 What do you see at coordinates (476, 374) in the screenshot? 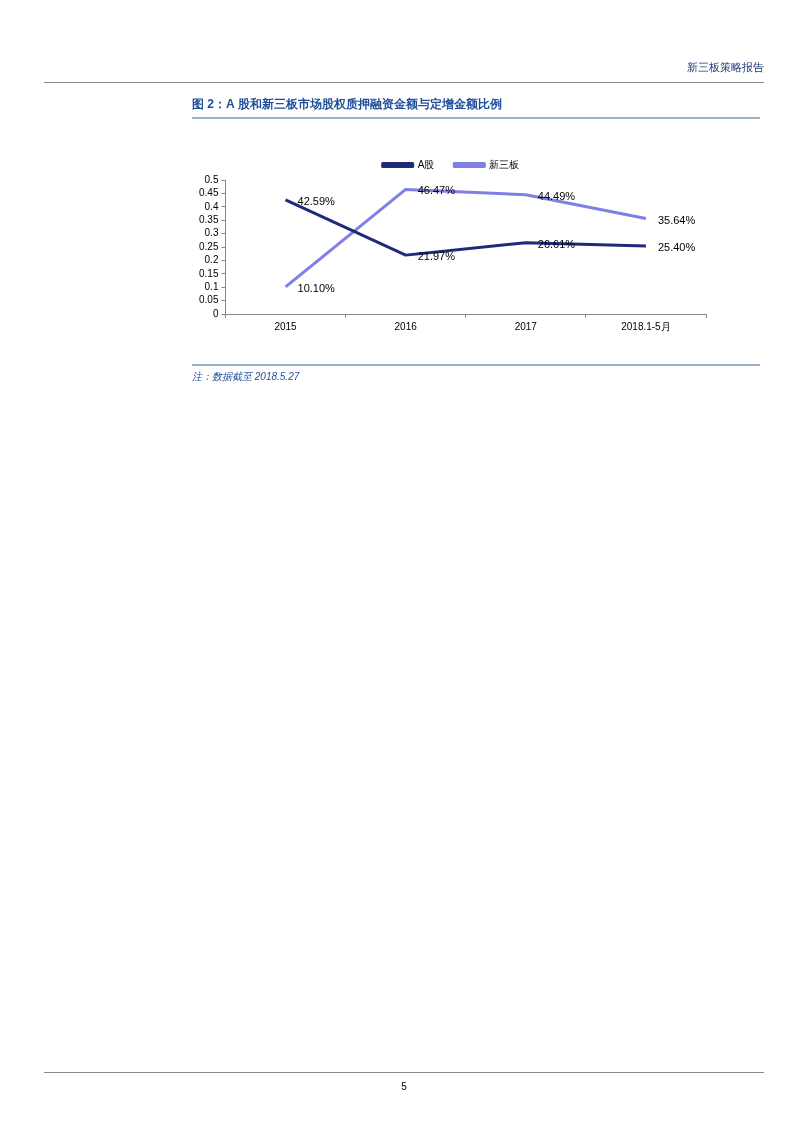
I see `text: 注：数据截至 2018.5.27` at bounding box center [476, 374].